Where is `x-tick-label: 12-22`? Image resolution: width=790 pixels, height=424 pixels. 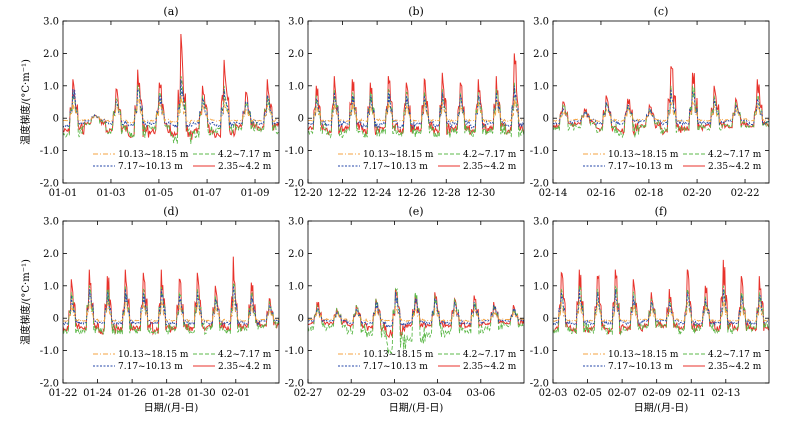 x-tick-label: 12-22 is located at coordinates (342, 193).